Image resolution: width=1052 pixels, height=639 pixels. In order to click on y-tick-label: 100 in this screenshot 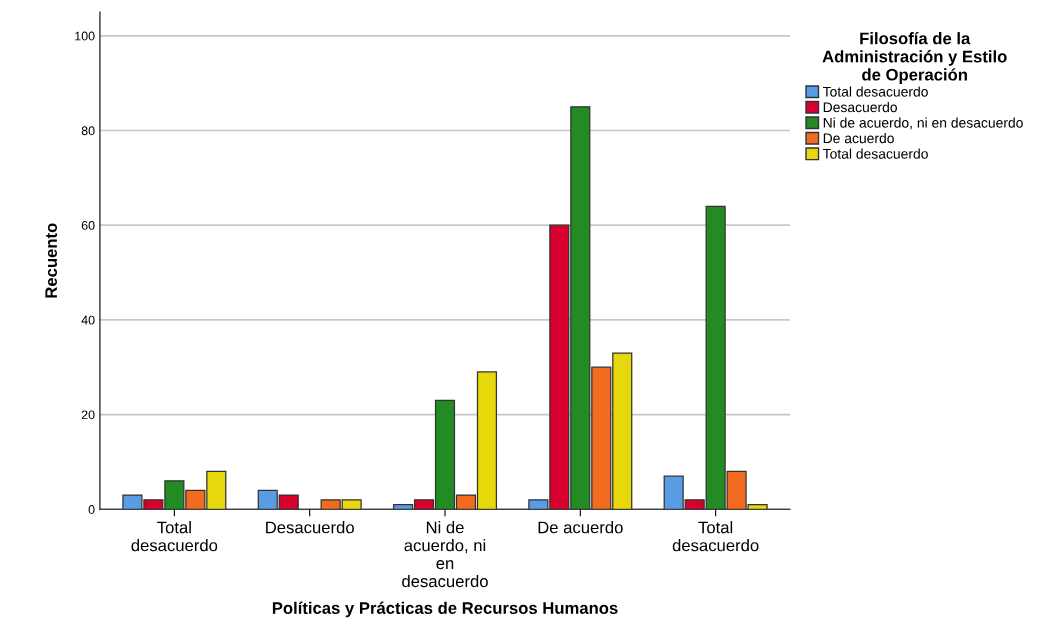, I will do `click(85, 36)`.